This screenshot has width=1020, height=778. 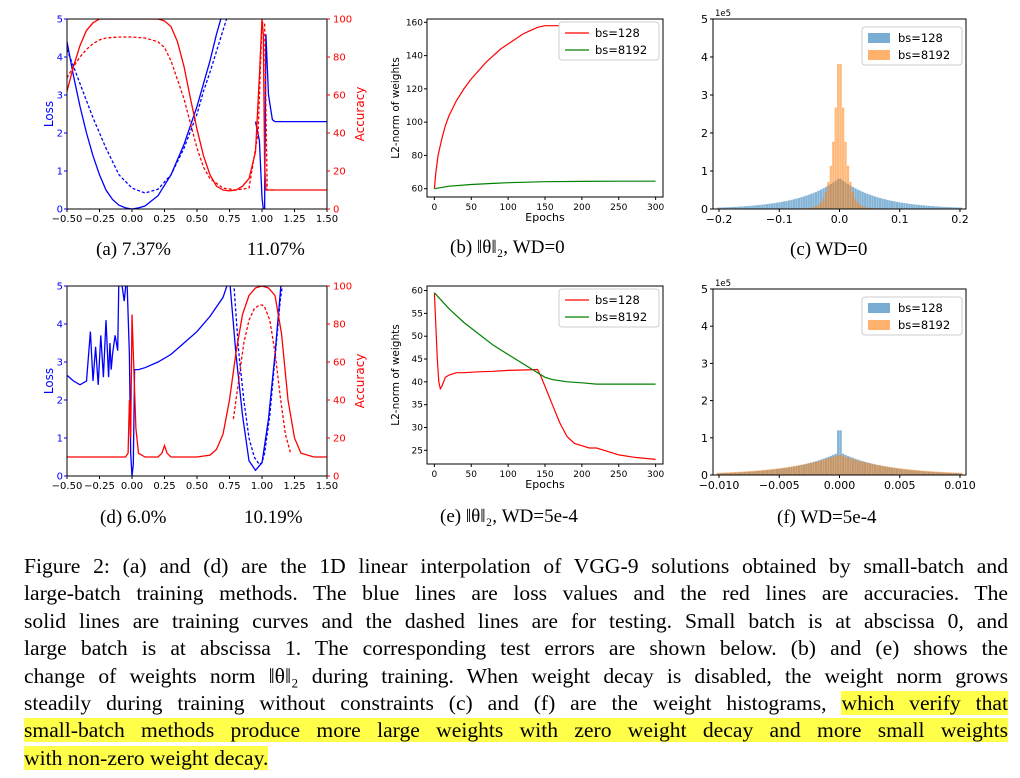 I want to click on x-tick-label: 1.25, so click(x=294, y=219).